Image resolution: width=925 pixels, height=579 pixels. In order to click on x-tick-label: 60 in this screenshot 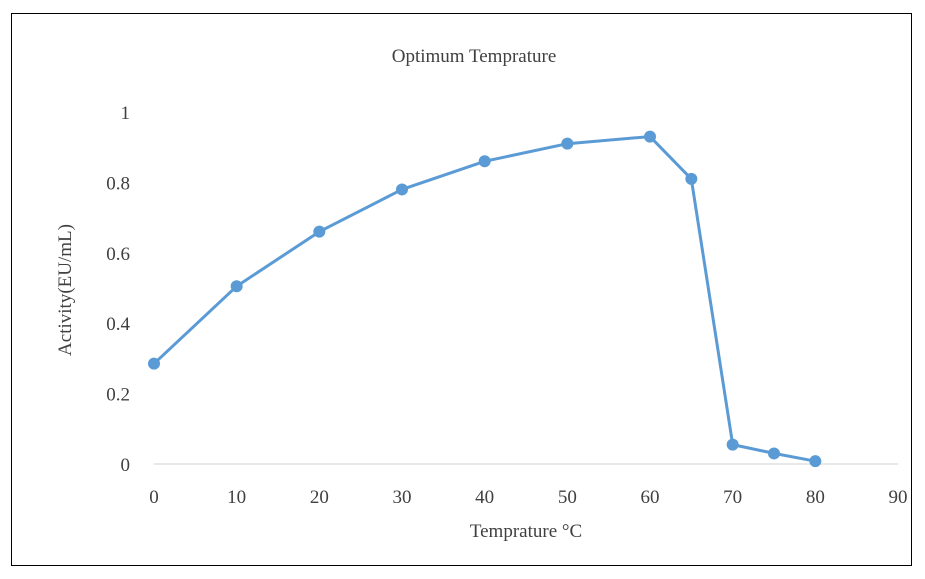, I will do `click(650, 497)`.